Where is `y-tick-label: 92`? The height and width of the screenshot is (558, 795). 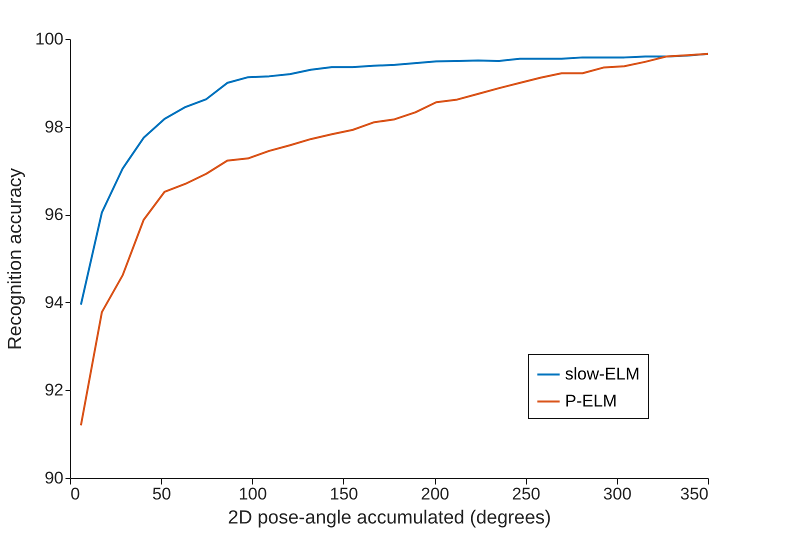
y-tick-label: 92 is located at coordinates (54, 390).